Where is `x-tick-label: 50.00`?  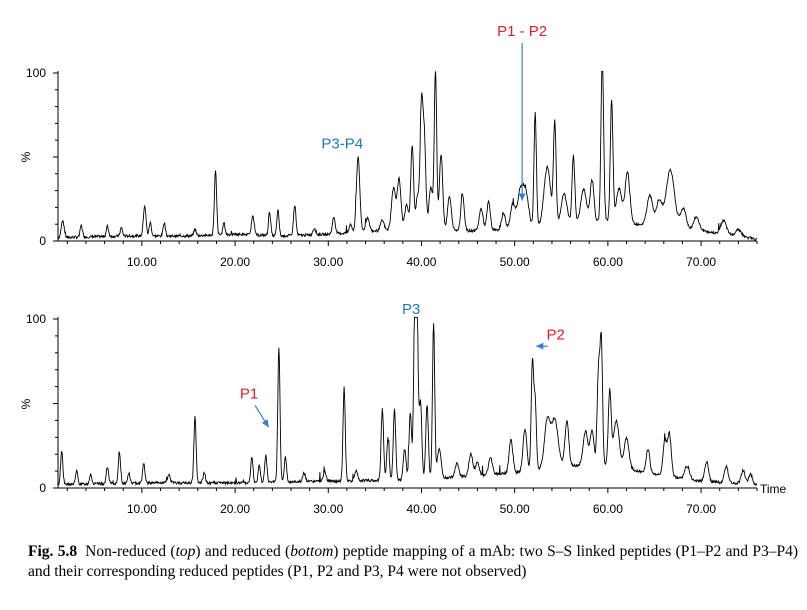
x-tick-label: 50.00 is located at coordinates (515, 509).